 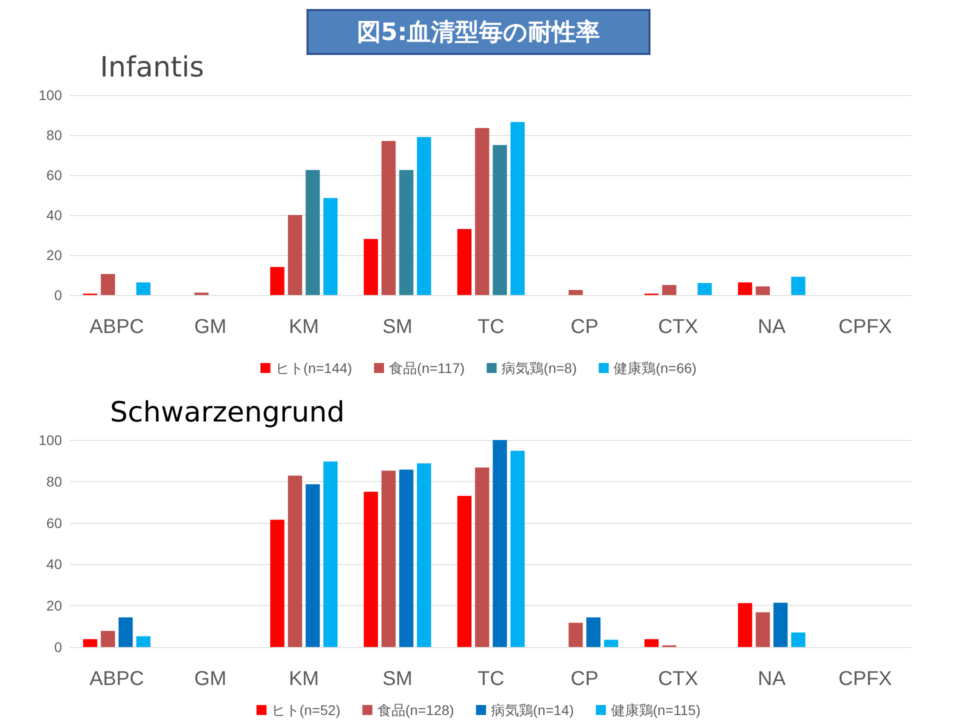 What do you see at coordinates (152, 67) in the screenshot?
I see `chart-subtitle: Infantis` at bounding box center [152, 67].